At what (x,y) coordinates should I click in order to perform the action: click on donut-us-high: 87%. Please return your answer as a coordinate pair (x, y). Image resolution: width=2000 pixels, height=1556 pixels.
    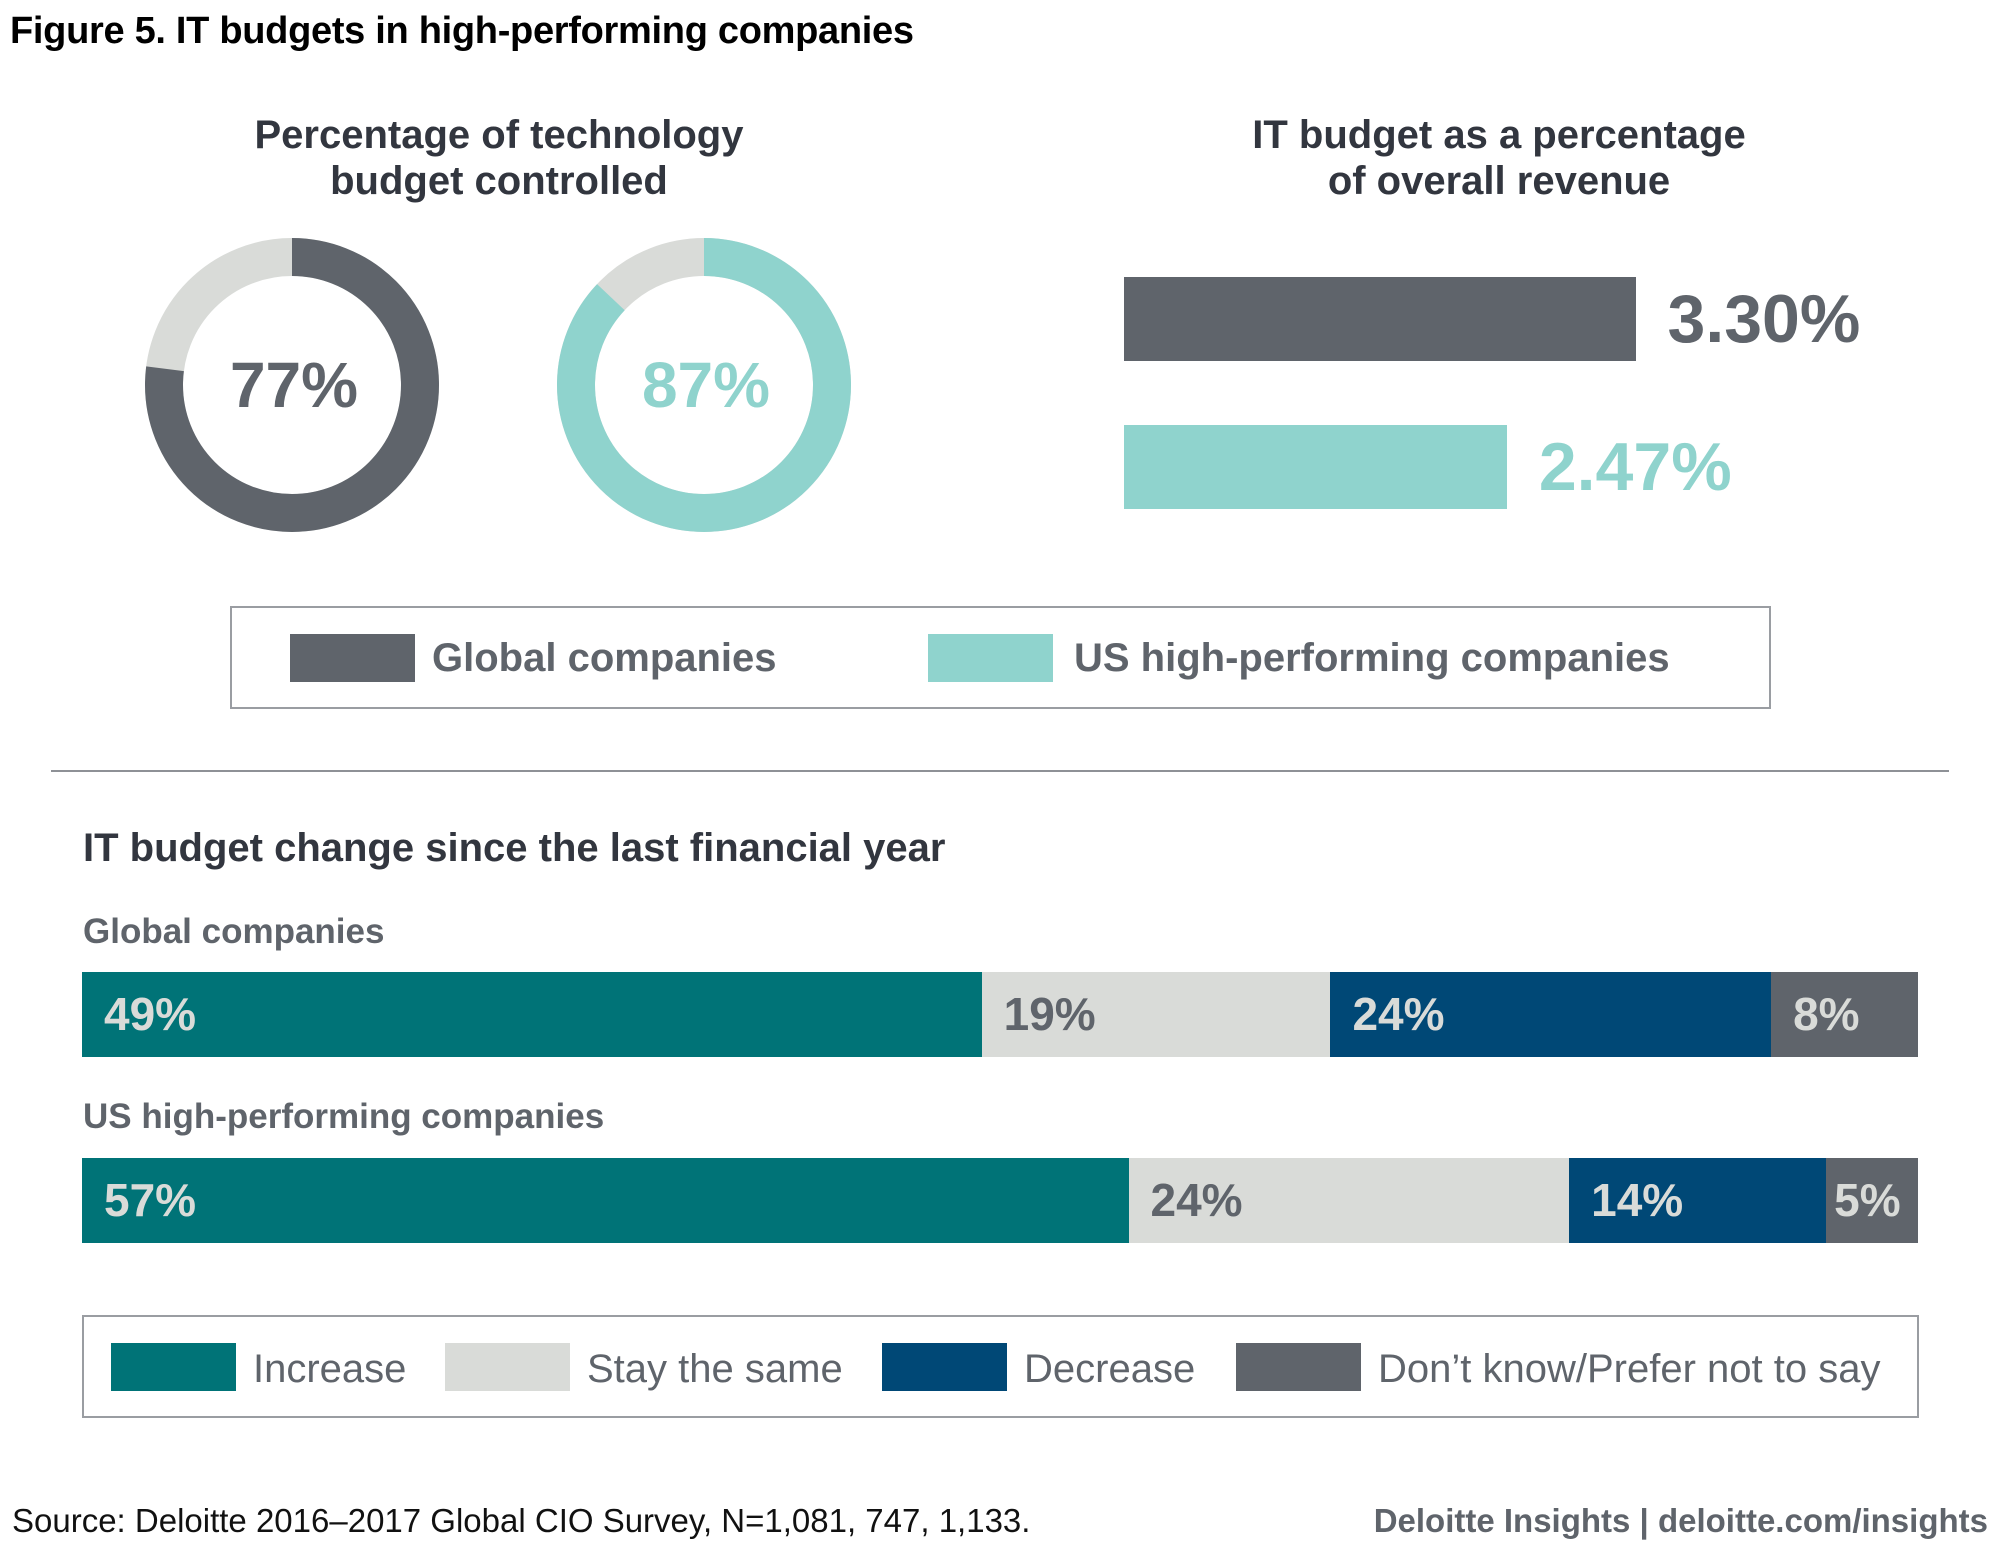
    Looking at the image, I should click on (704, 385).